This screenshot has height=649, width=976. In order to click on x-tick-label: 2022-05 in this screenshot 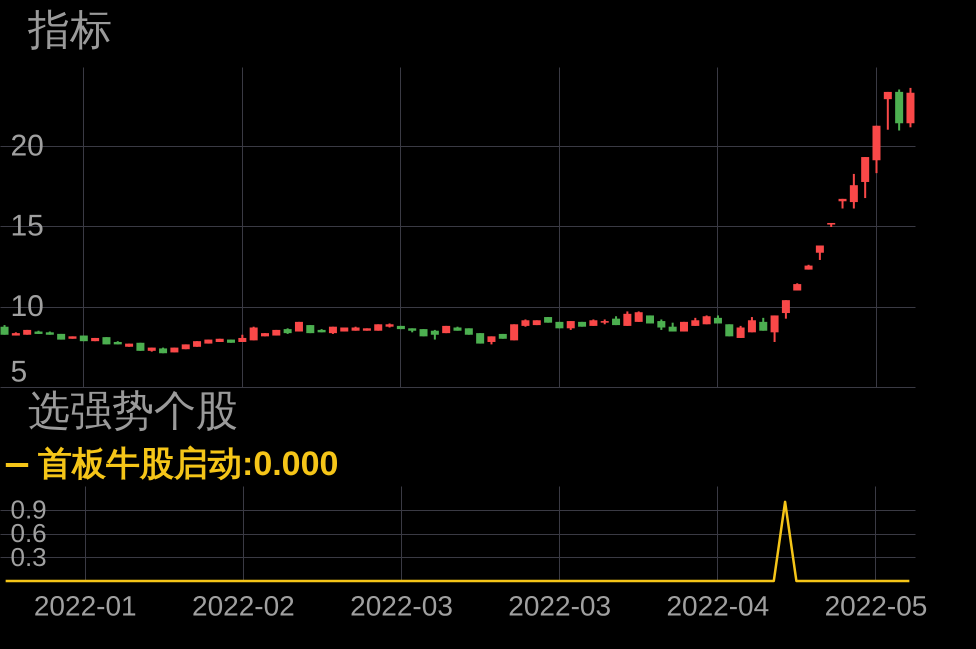, I will do `click(876, 606)`.